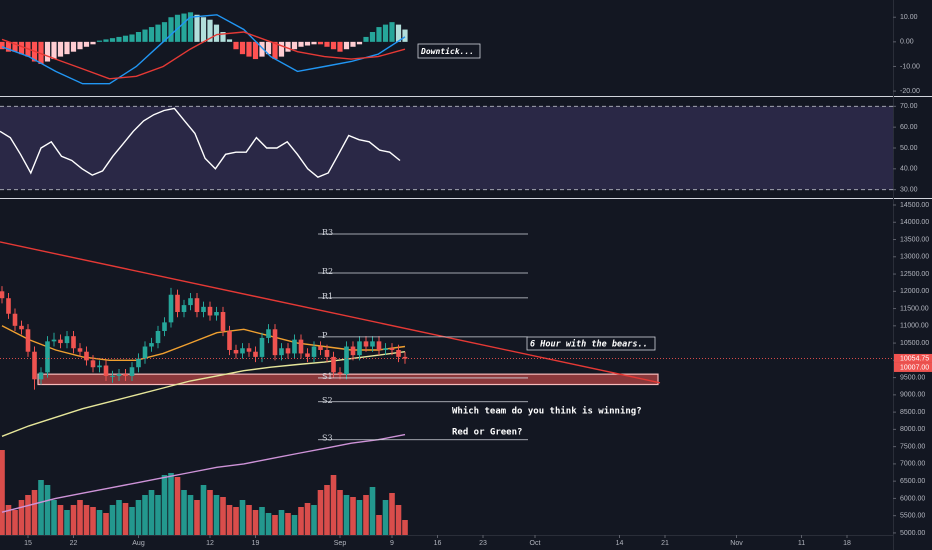 The width and height of the screenshot is (932, 550). Describe the element at coordinates (914, 291) in the screenshot. I see `y-tick-label: 12000.00` at that location.